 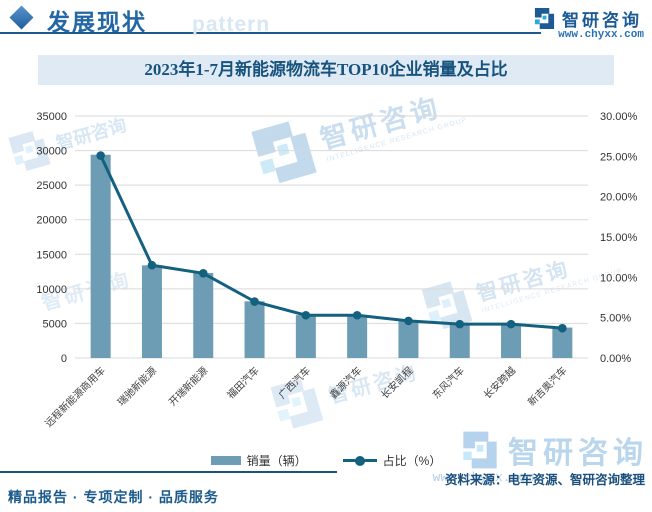 What do you see at coordinates (293, 382) in the screenshot?
I see `category-label: 广西汽车` at bounding box center [293, 382].